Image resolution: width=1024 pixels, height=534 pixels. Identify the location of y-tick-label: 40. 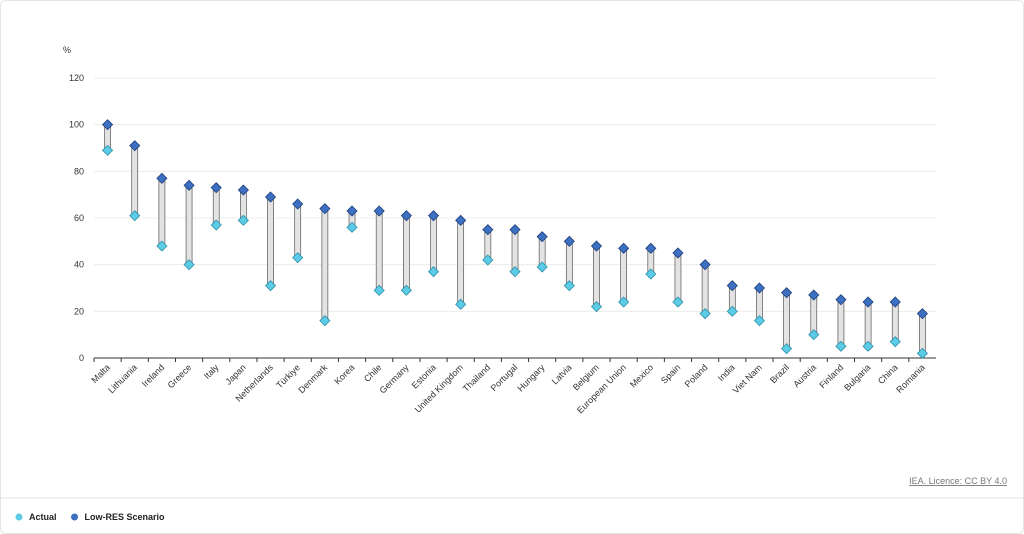
(79, 265).